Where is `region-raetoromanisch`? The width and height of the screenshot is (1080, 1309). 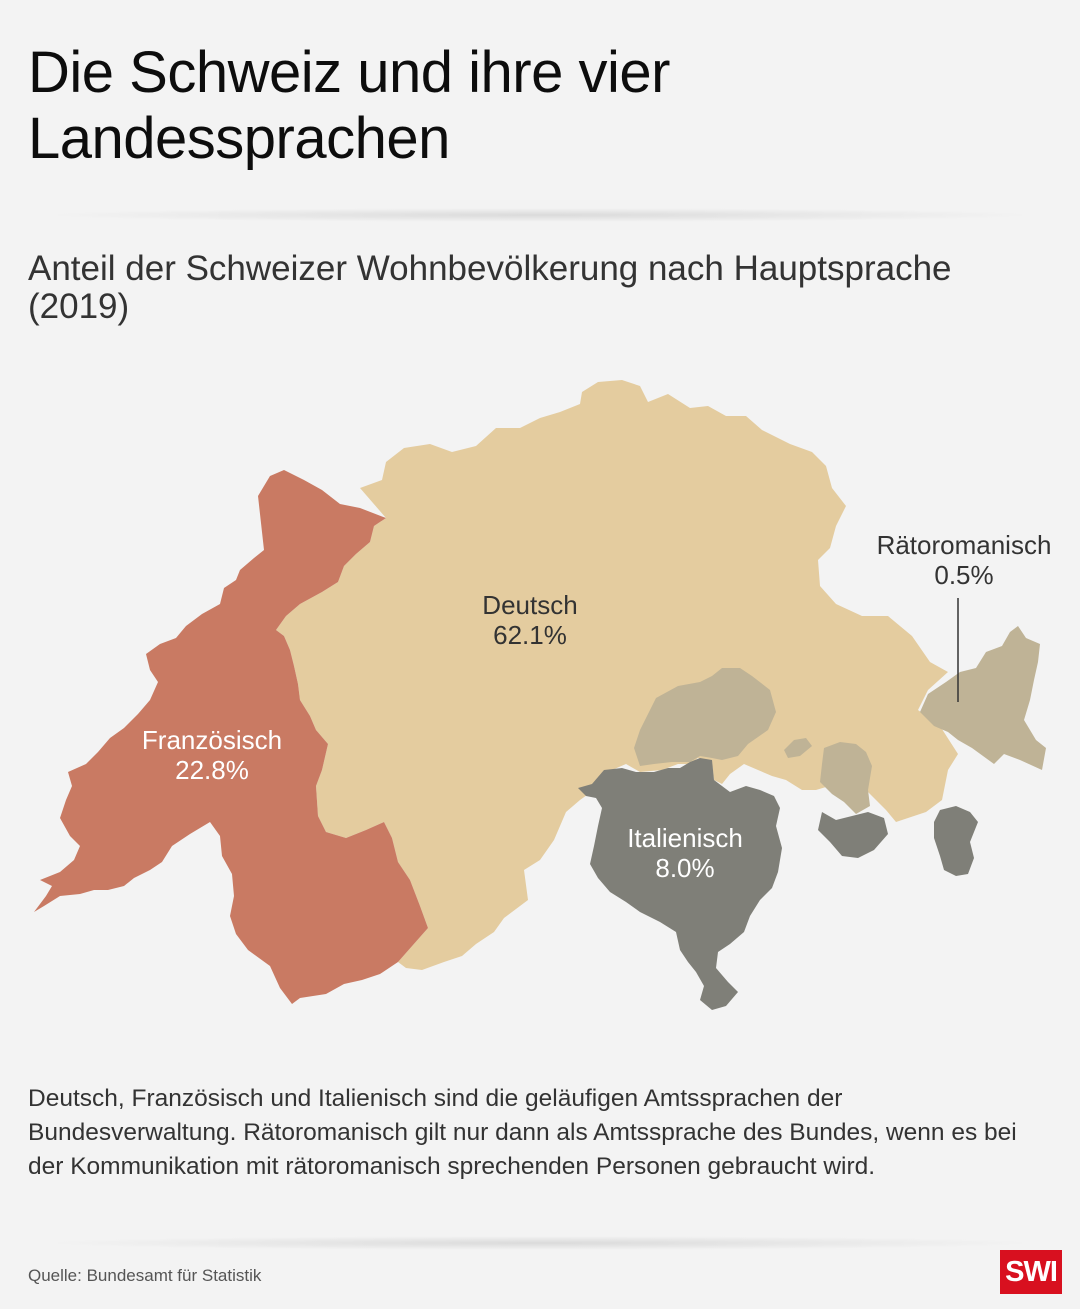
region-raetoromanisch is located at coordinates (983, 698).